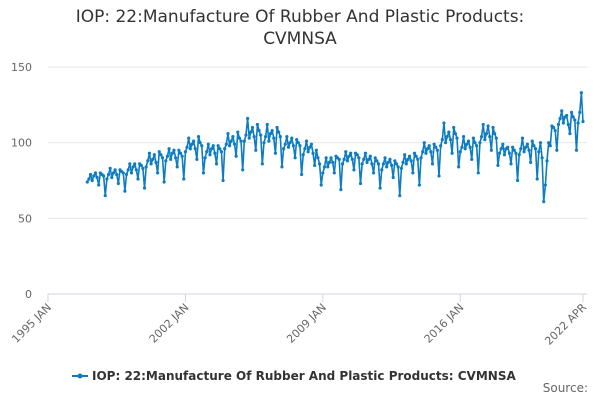 This screenshot has height=400, width=600. What do you see at coordinates (306, 323) in the screenshot?
I see `x-tick-label: 2009 JAN` at bounding box center [306, 323].